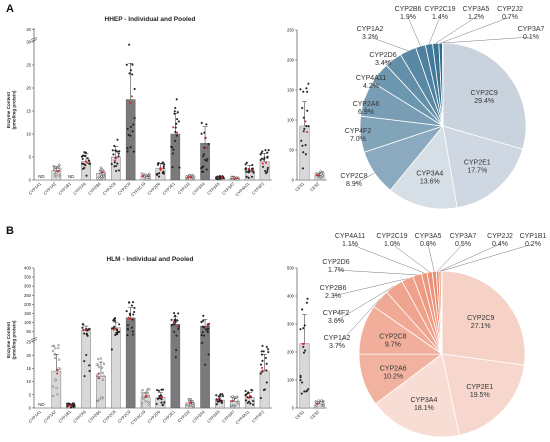 This screenshot has height=442, width=550. Describe the element at coordinates (28, 29) in the screenshot. I see `chart-a-y-tick-label: 40` at that location.